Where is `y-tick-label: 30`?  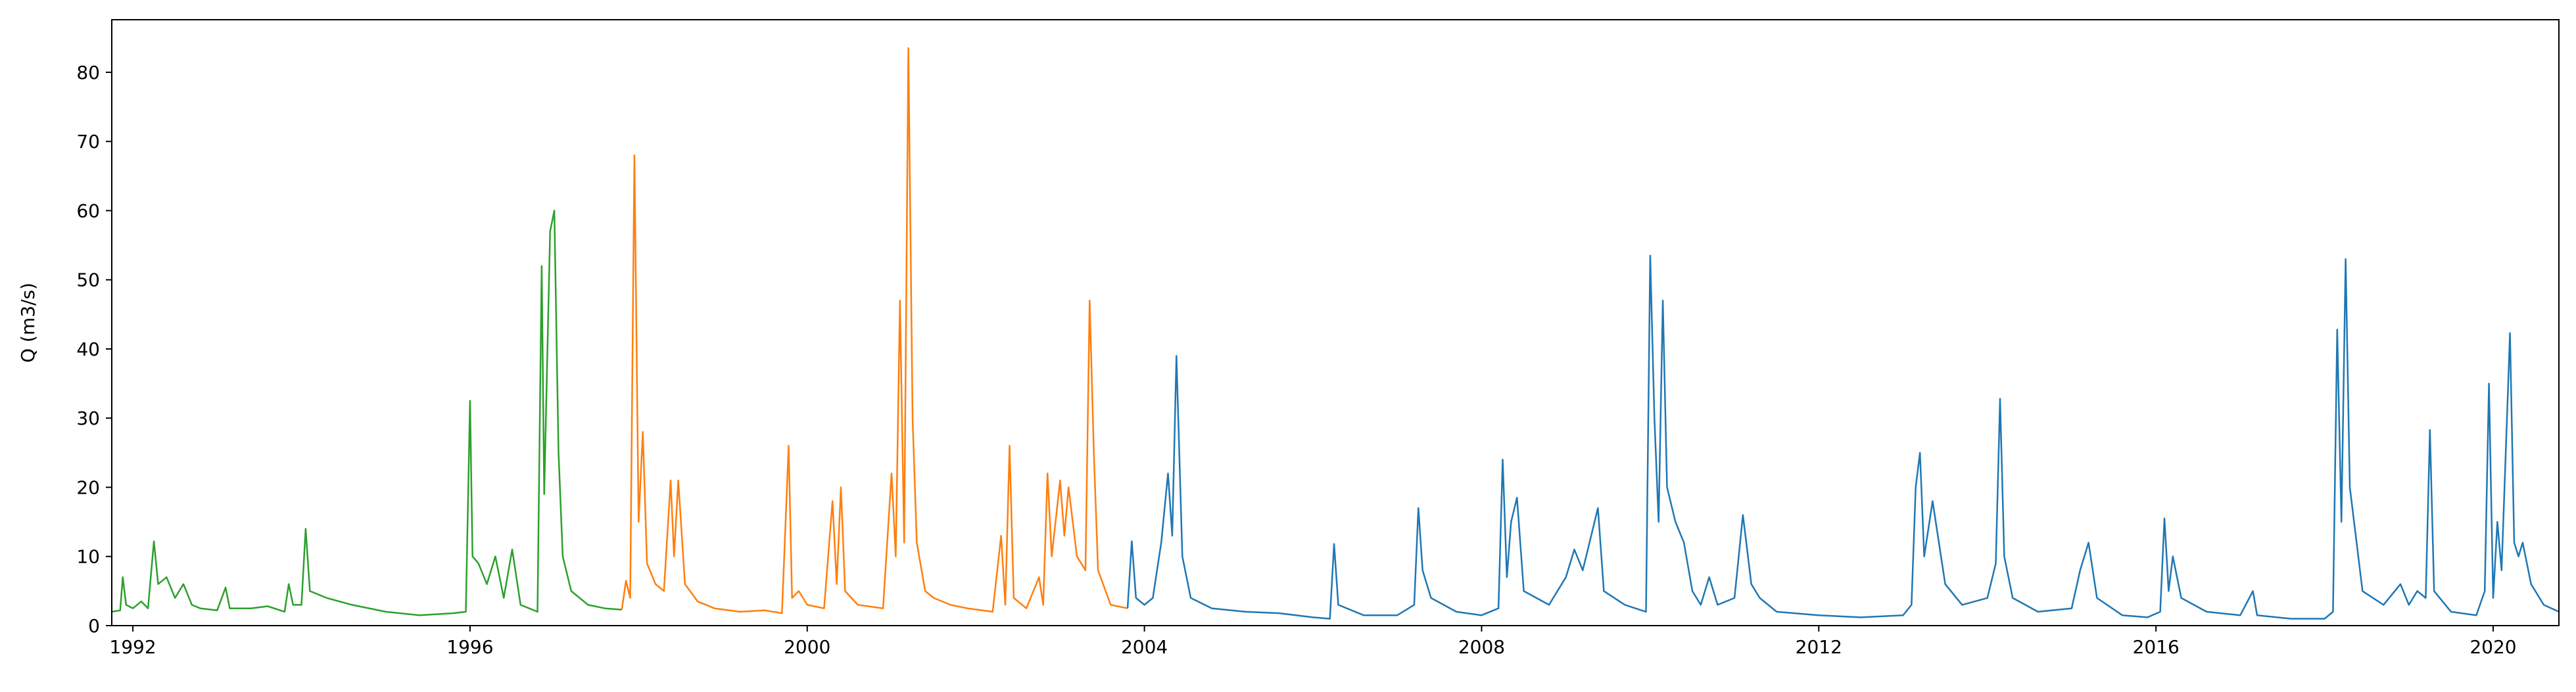 y-tick-label: 30 is located at coordinates (88, 418).